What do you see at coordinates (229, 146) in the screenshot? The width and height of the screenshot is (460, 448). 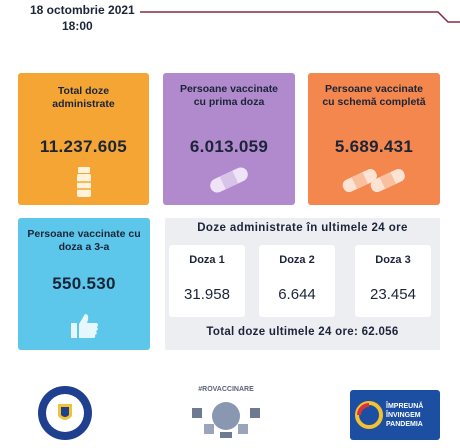 I see `card-value: 6.013.059` at bounding box center [229, 146].